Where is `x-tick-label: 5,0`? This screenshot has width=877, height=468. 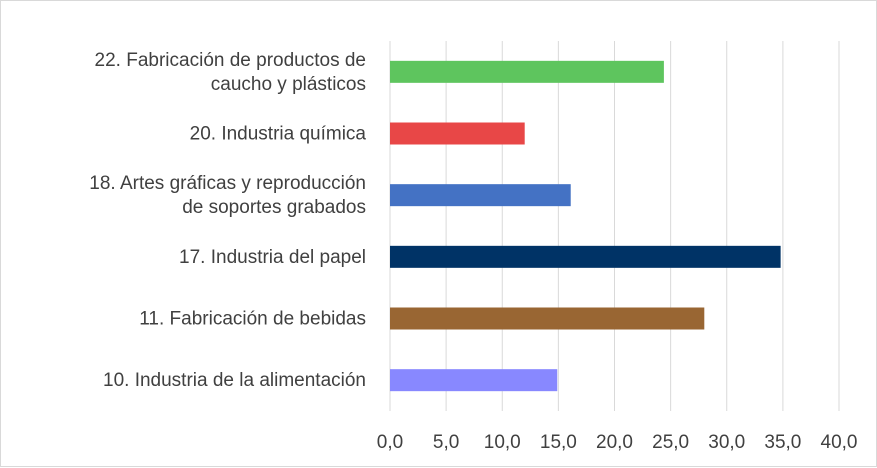 x-tick-label: 5,0 is located at coordinates (446, 442).